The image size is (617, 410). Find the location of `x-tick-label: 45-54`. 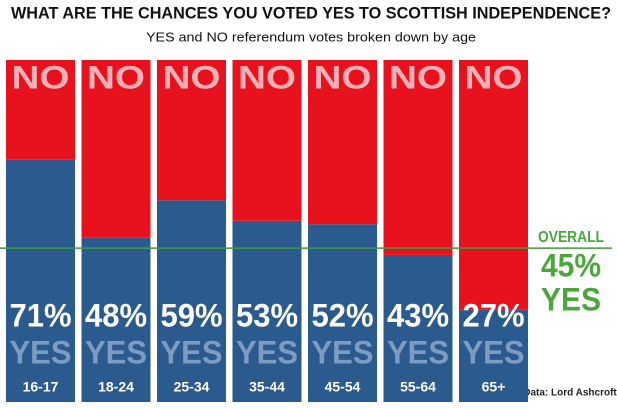

x-tick-label: 45-54 is located at coordinates (343, 387).